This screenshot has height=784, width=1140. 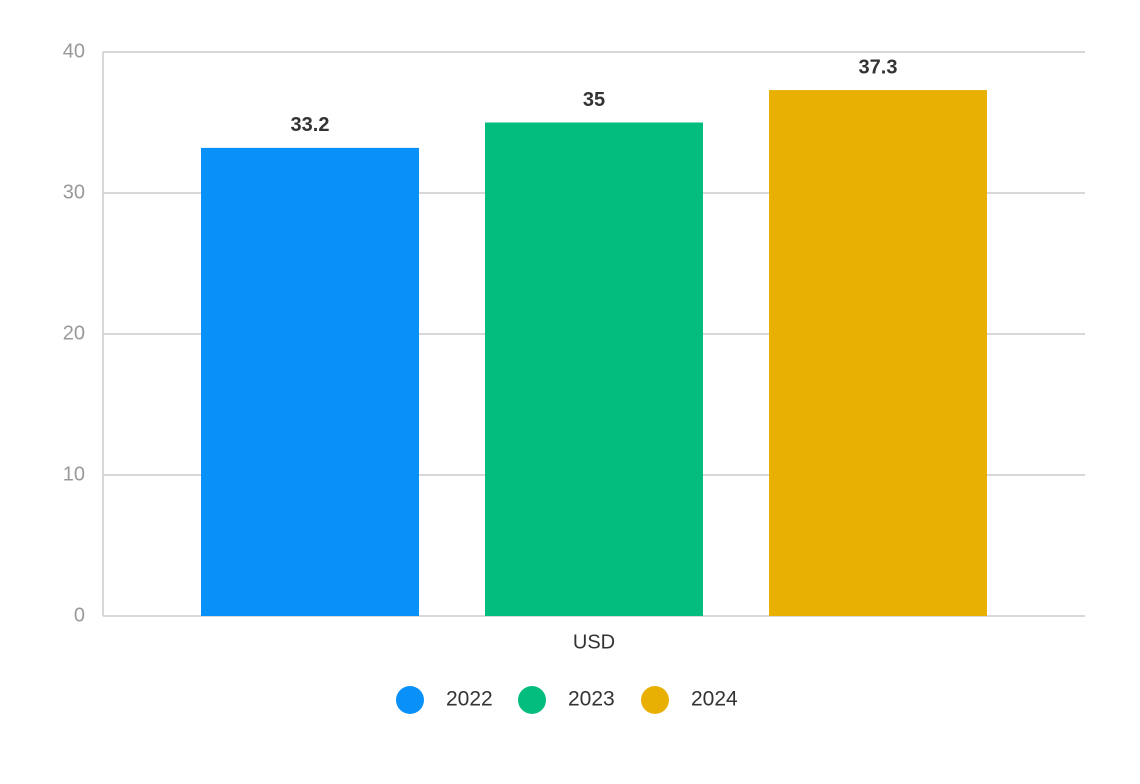 What do you see at coordinates (878, 67) in the screenshot?
I see `value-label: 37.3` at bounding box center [878, 67].